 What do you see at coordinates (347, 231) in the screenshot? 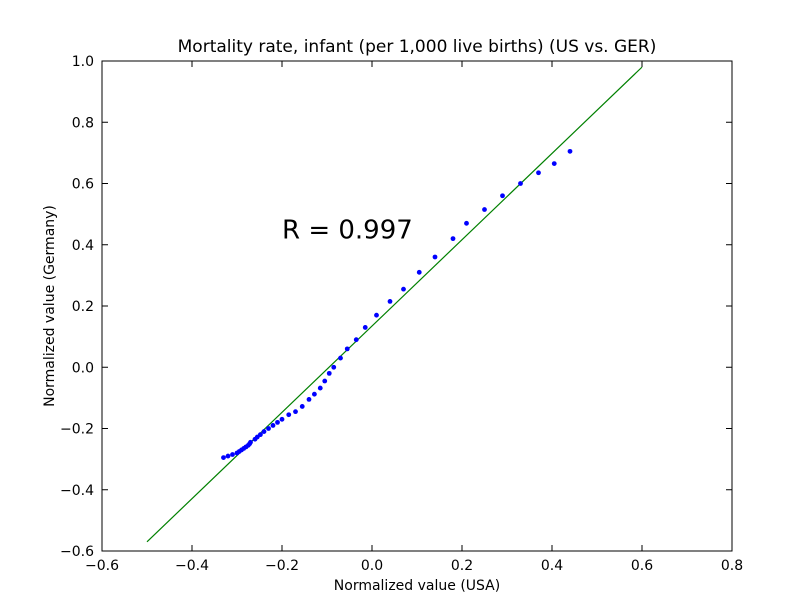
I see `correlation-annotation: R = 0.997` at bounding box center [347, 231].